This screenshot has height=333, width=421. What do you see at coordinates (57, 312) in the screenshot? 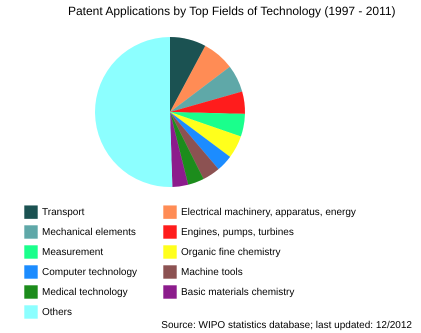
I see `legend-label: Others` at bounding box center [57, 312].